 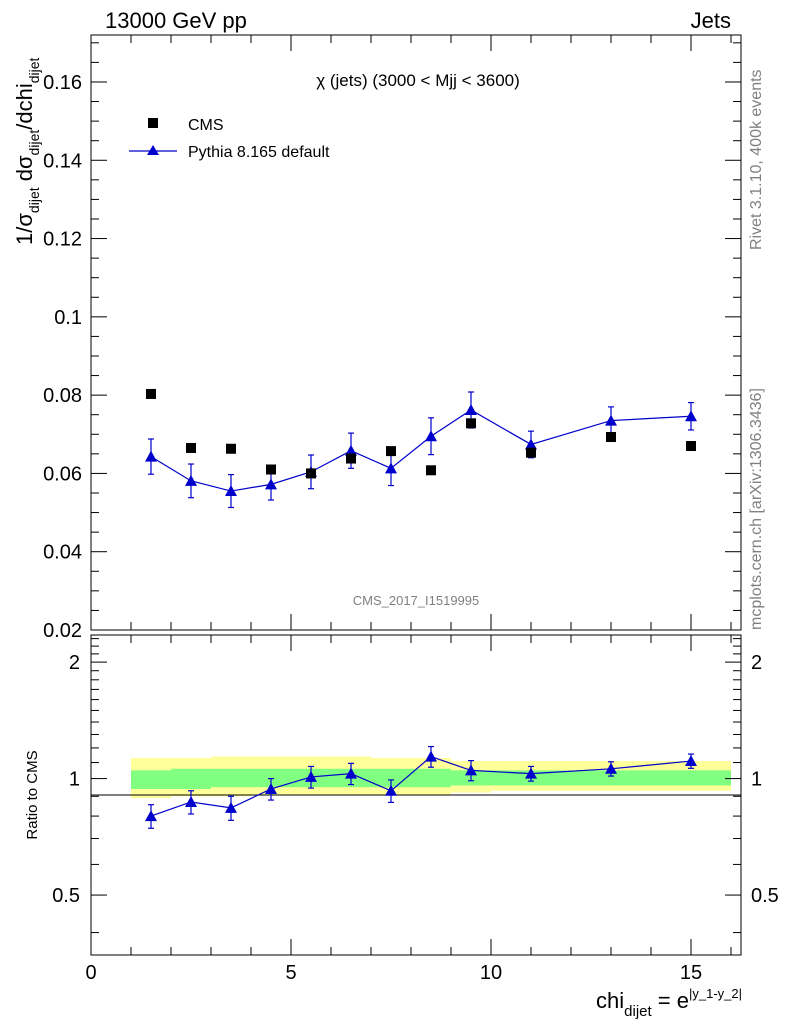 What do you see at coordinates (68, 318) in the screenshot?
I see `main-ytick-label: 0.1` at bounding box center [68, 318].